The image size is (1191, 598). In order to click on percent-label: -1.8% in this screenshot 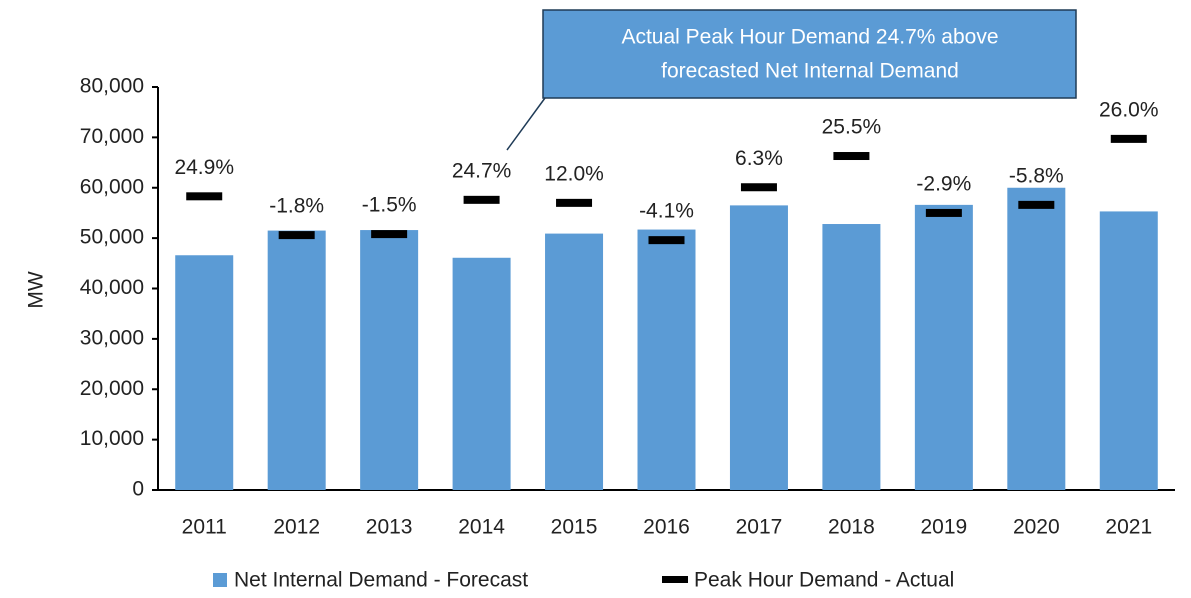, I will do `click(296, 206)`.